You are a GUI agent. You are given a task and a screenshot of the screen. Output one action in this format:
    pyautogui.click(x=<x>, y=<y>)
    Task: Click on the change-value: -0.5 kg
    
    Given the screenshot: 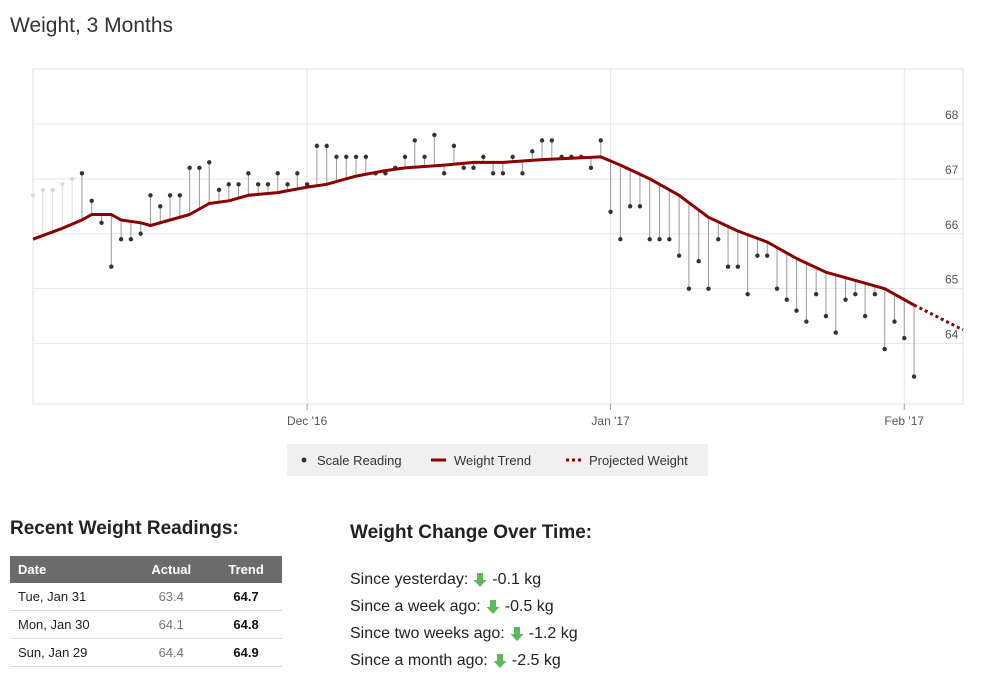 What is the action you would take?
    pyautogui.click(x=529, y=606)
    